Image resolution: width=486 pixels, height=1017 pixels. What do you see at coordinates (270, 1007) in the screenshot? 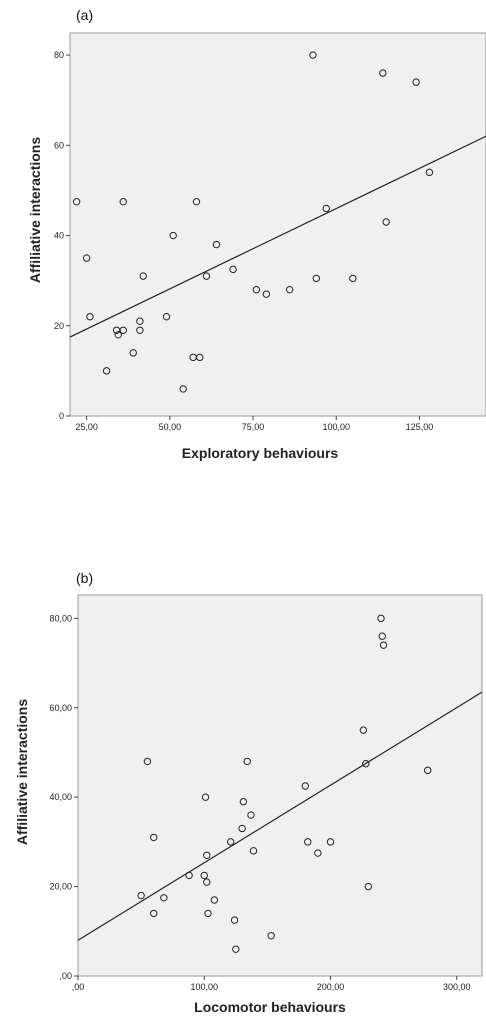
I see `chart-b-x-axis-title: Locomotor behaviours` at bounding box center [270, 1007].